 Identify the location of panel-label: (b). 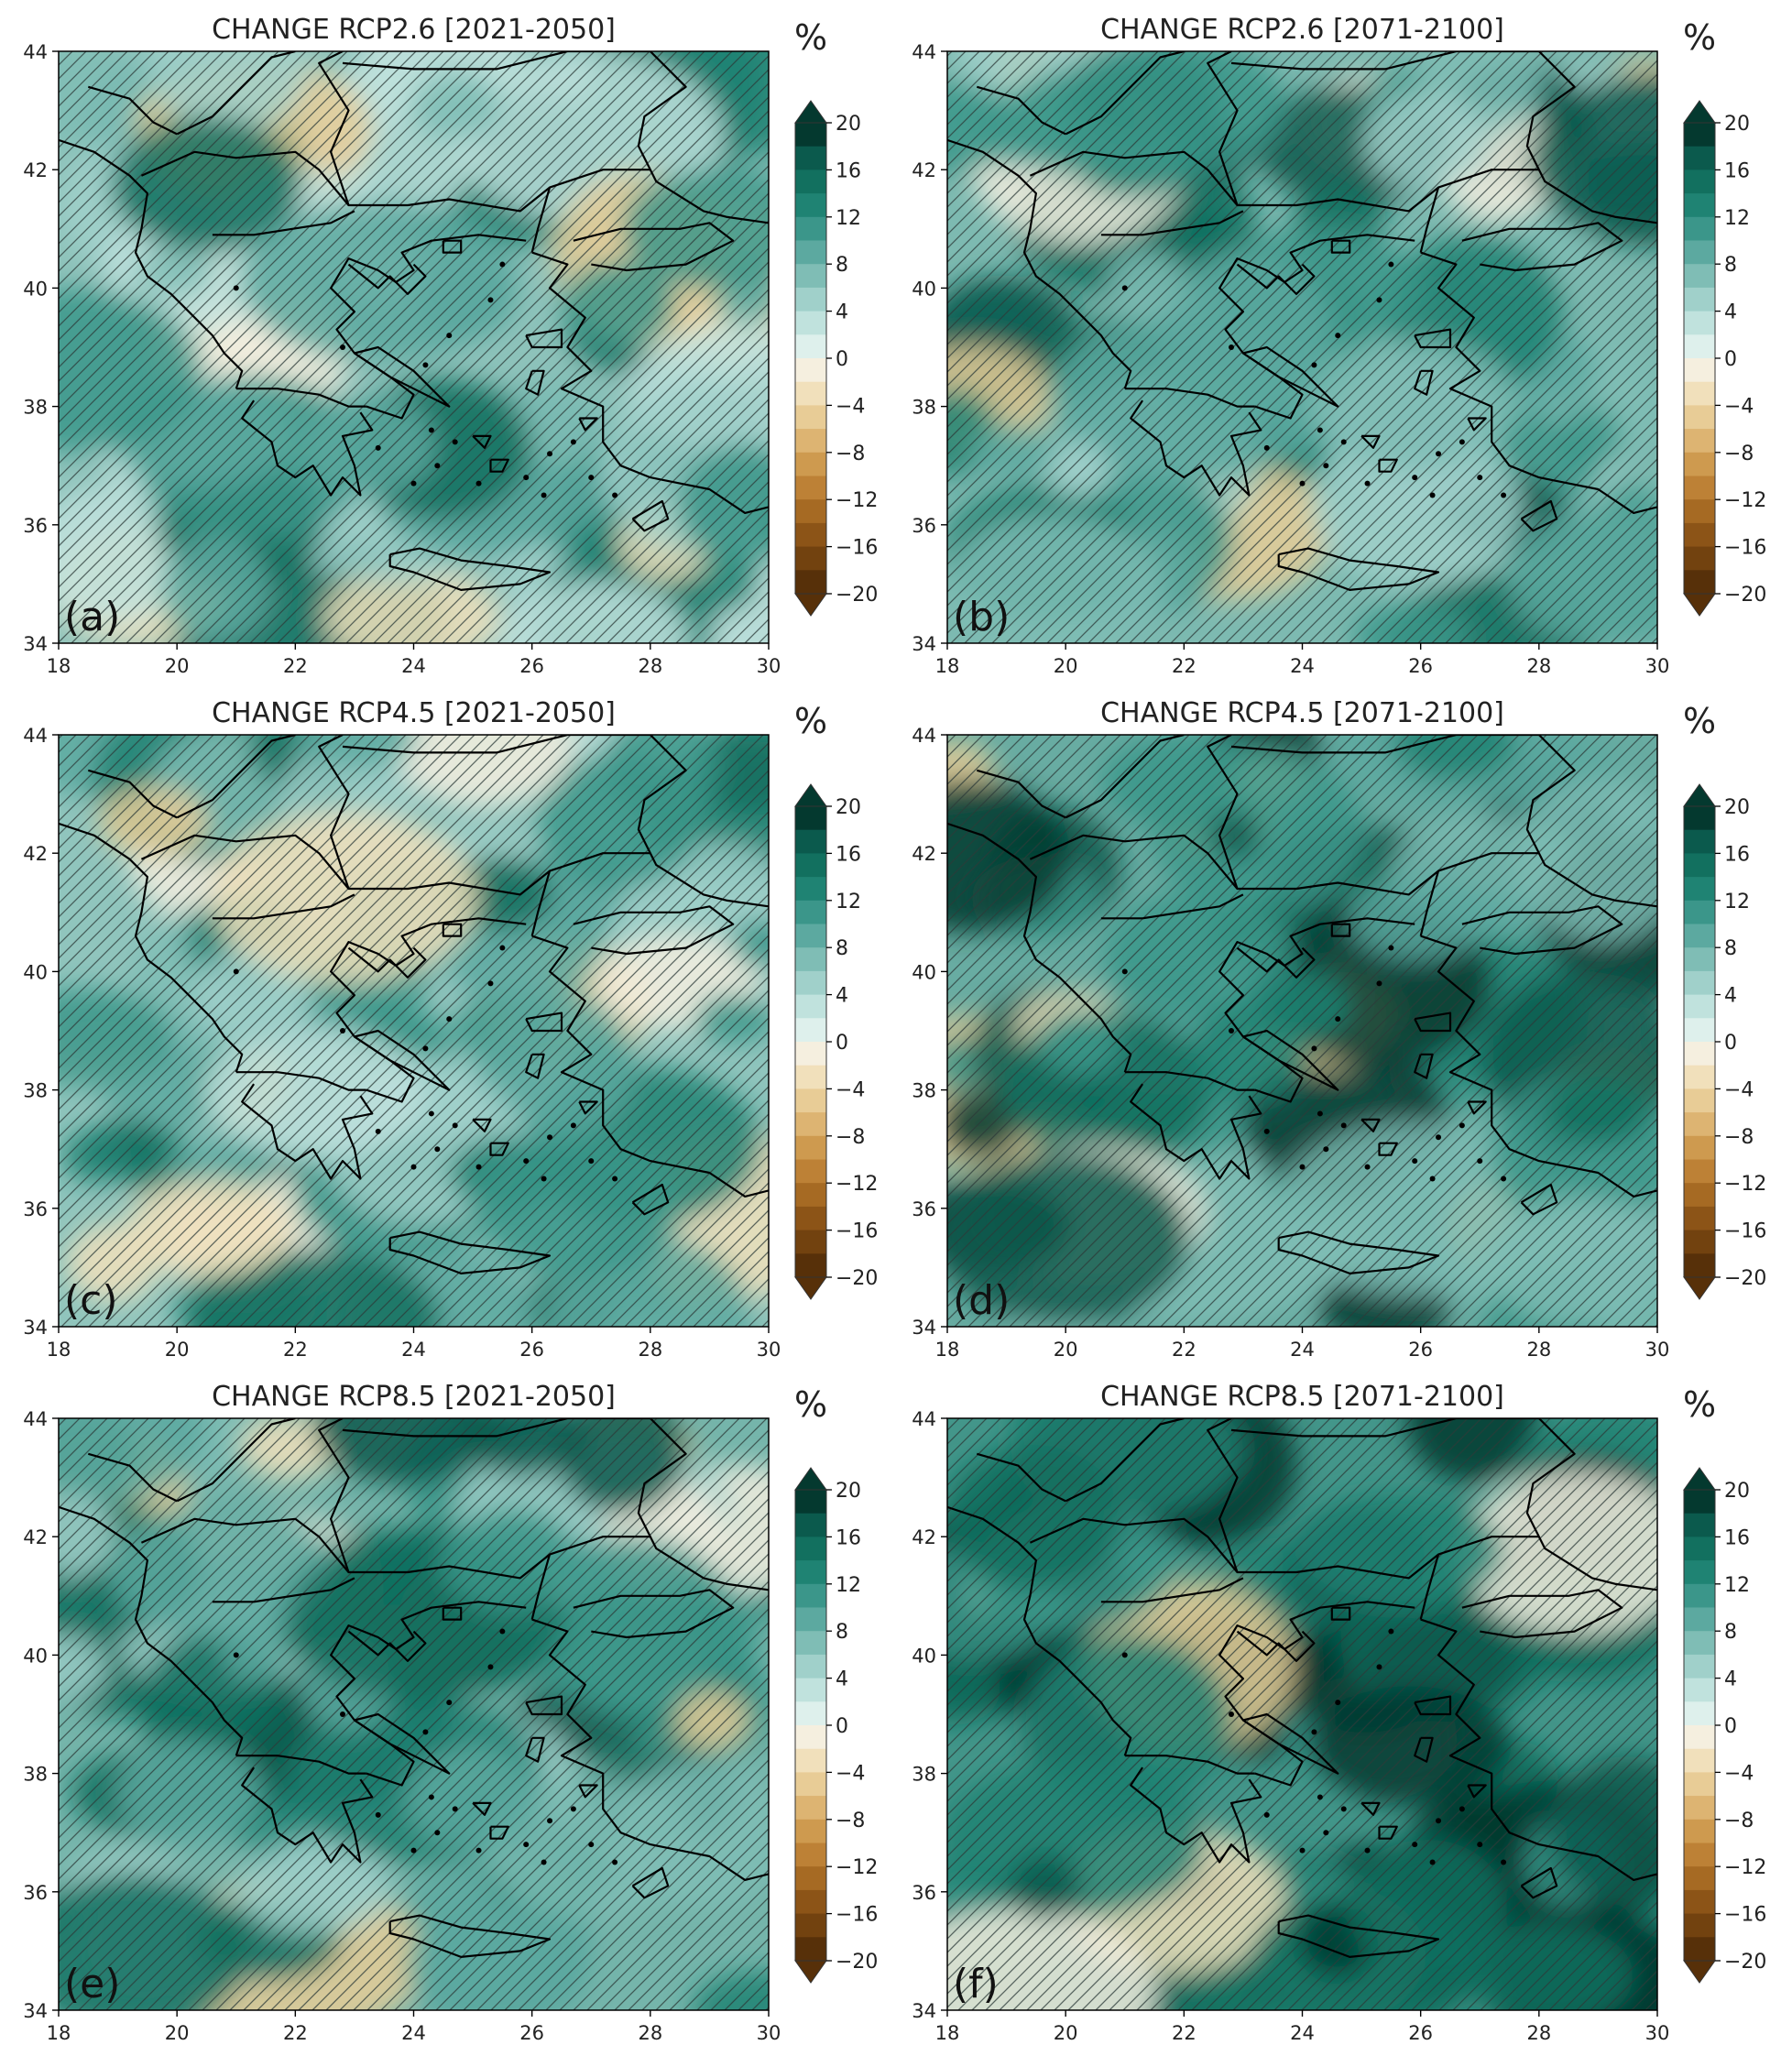
(982, 617).